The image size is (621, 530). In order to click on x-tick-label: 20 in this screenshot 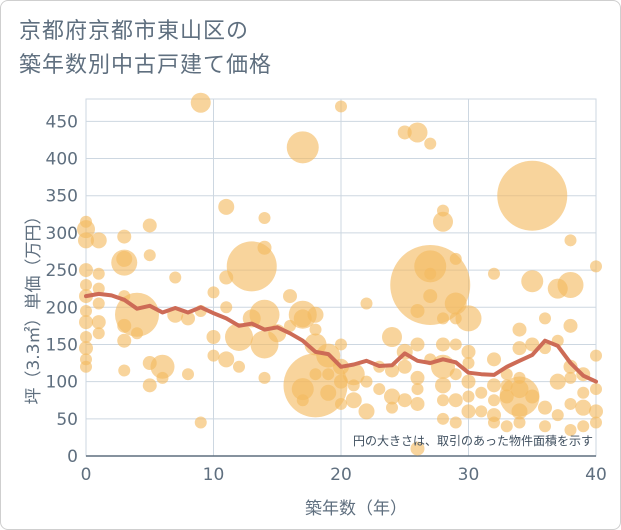, I will do `click(341, 475)`.